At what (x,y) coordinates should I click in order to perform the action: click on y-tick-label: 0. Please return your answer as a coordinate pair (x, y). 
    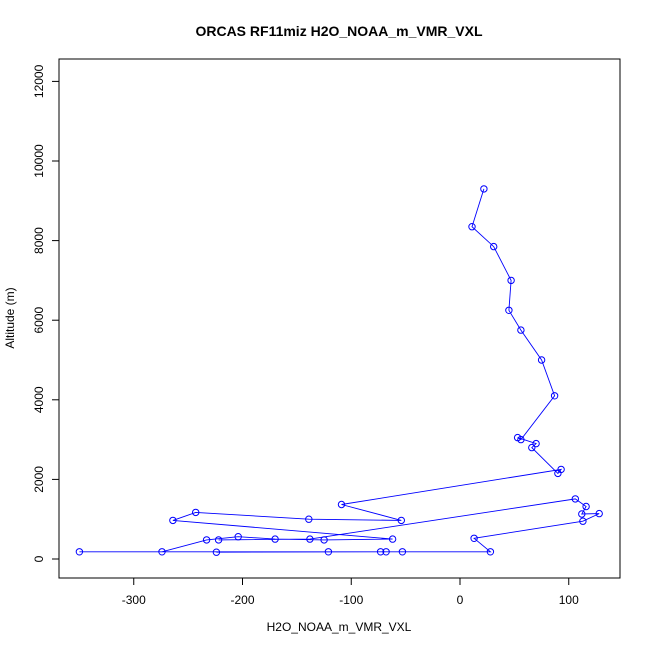
    Looking at the image, I should click on (39, 558).